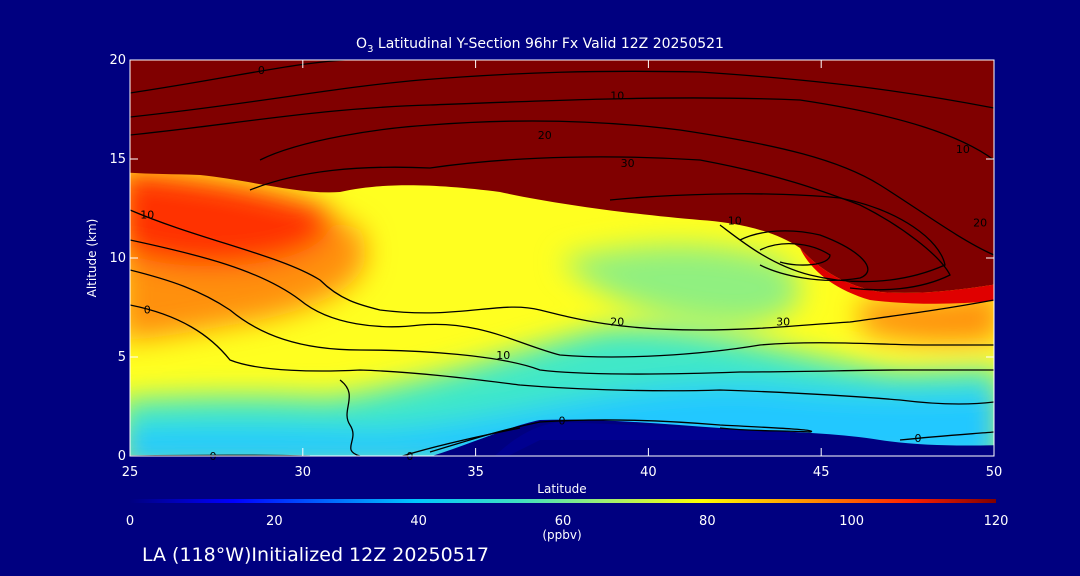  What do you see at coordinates (996, 521) in the screenshot?
I see `colorbar-tick-label: 120` at bounding box center [996, 521].